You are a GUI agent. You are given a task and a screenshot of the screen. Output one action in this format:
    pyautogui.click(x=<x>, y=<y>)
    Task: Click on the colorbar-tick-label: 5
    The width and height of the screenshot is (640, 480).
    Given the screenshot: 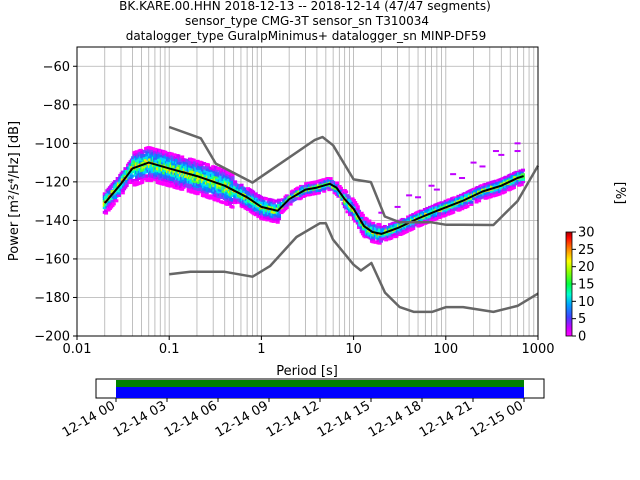 What is the action you would take?
    pyautogui.click(x=582, y=319)
    